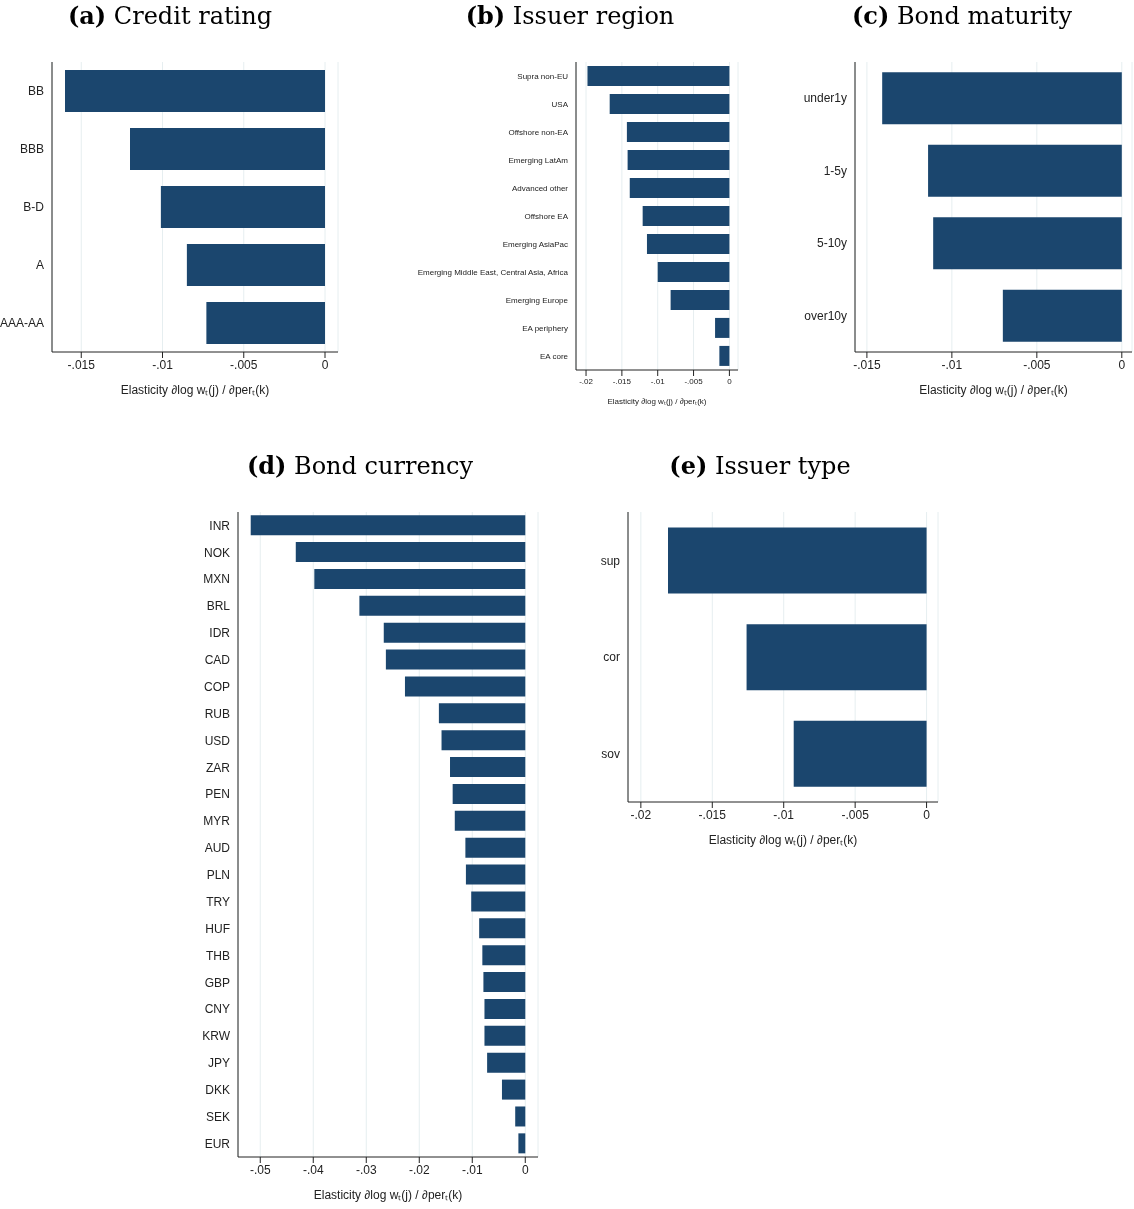  Describe the element at coordinates (366, 1169) in the screenshot. I see `x-tick-label: -.03` at that location.